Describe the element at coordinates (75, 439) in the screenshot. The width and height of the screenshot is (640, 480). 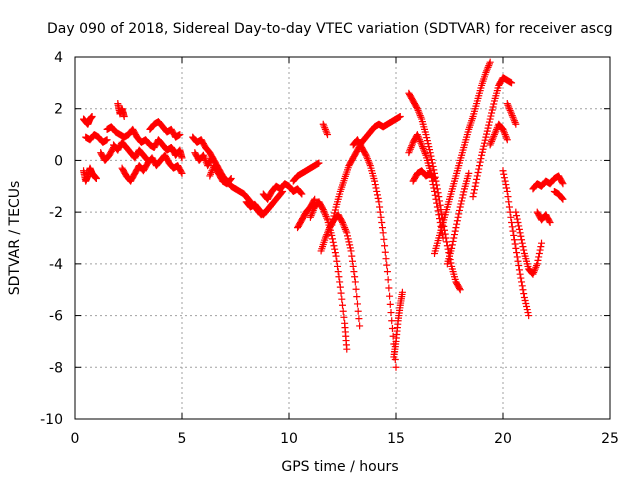
I see `x-tick-label: 0` at that location.